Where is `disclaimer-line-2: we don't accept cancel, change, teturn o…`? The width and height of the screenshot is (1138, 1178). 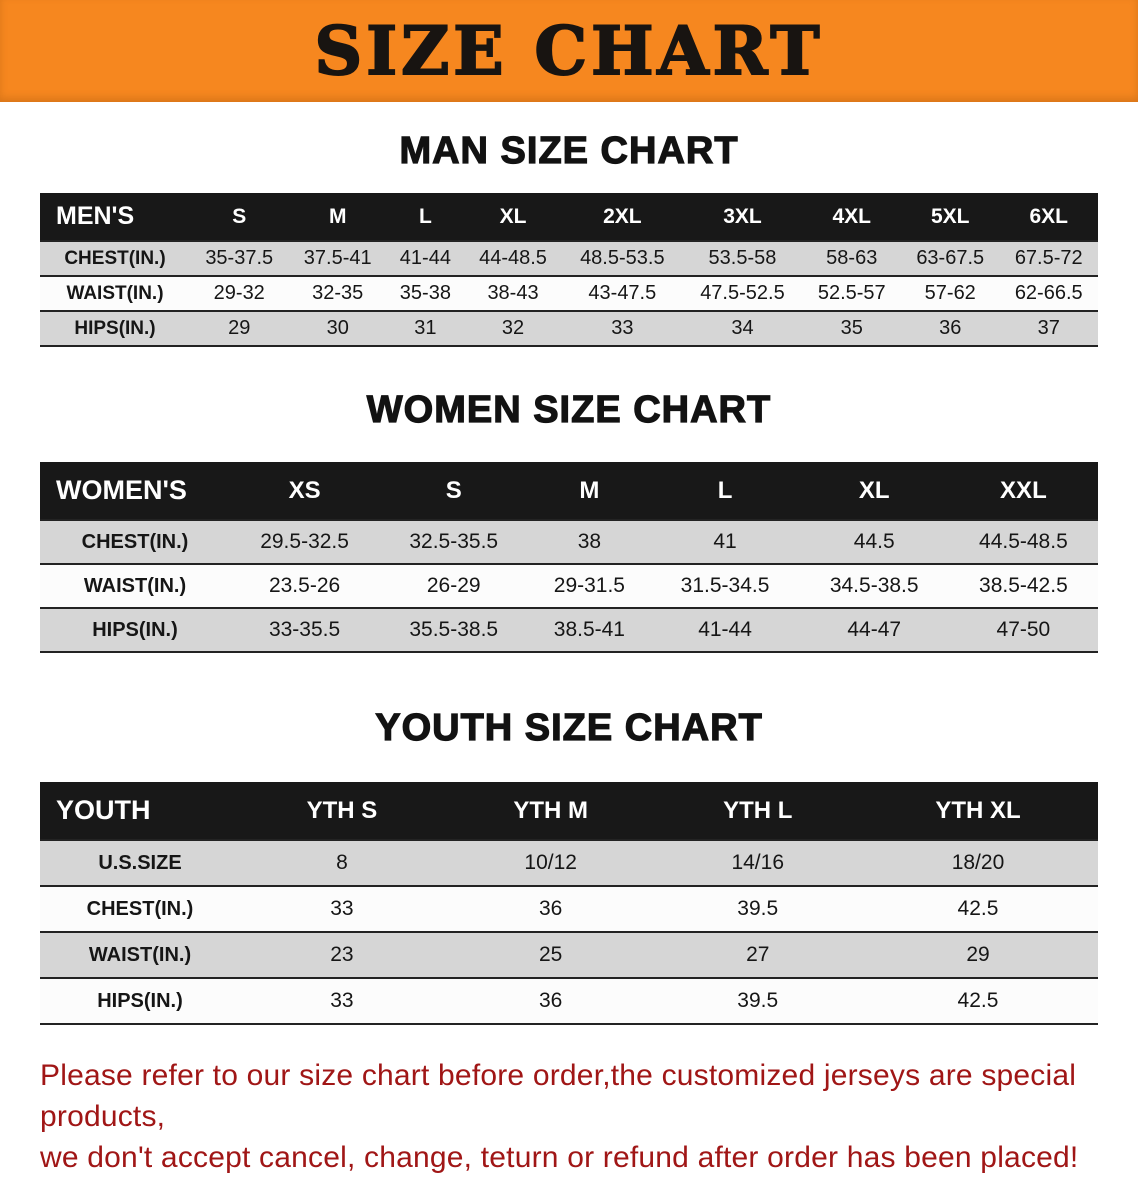 disclaimer-line-2: we don't accept cancel, change, teturn o… is located at coordinates (559, 1157).